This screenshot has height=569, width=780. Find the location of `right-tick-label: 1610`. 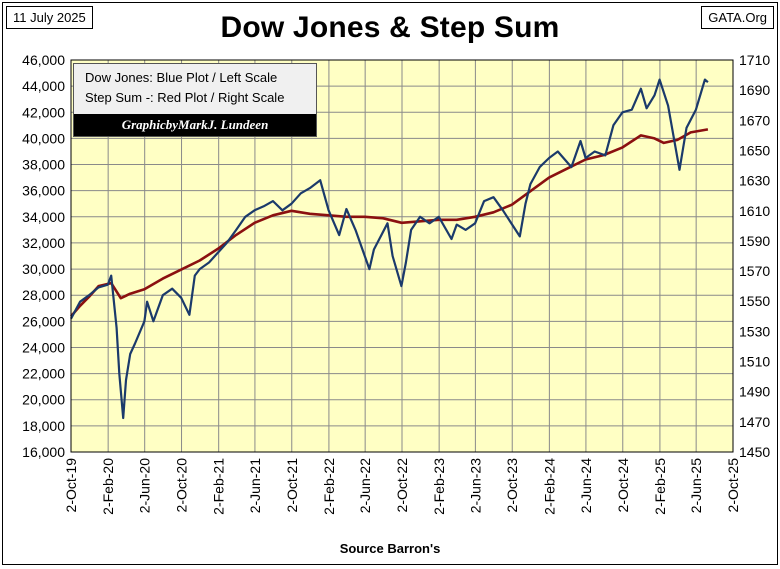

right-tick-label: 1610 is located at coordinates (754, 211).